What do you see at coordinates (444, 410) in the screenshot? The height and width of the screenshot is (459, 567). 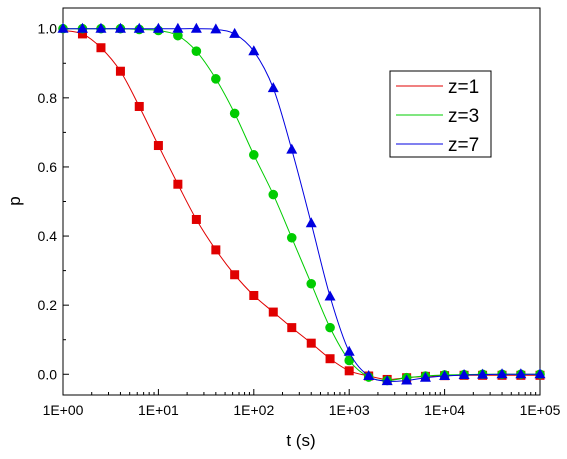 I see `x-tick-label: 1E+04` at bounding box center [444, 410].